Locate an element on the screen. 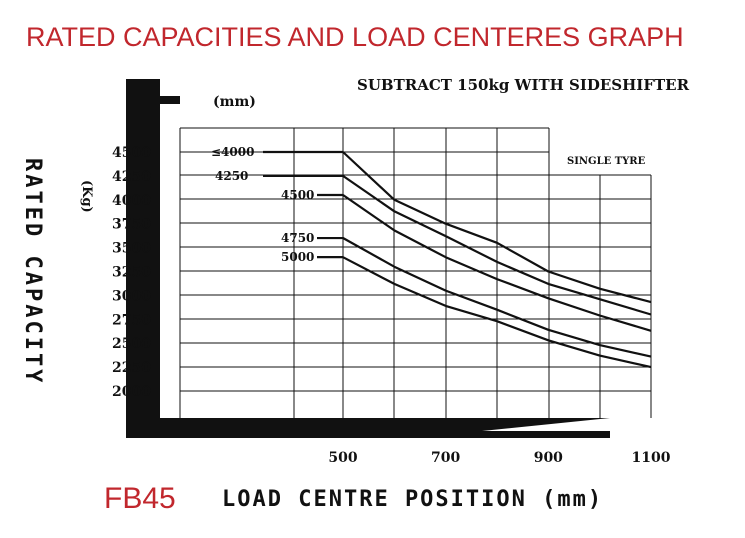  y-tick-label: 3500 is located at coordinates (131, 249).